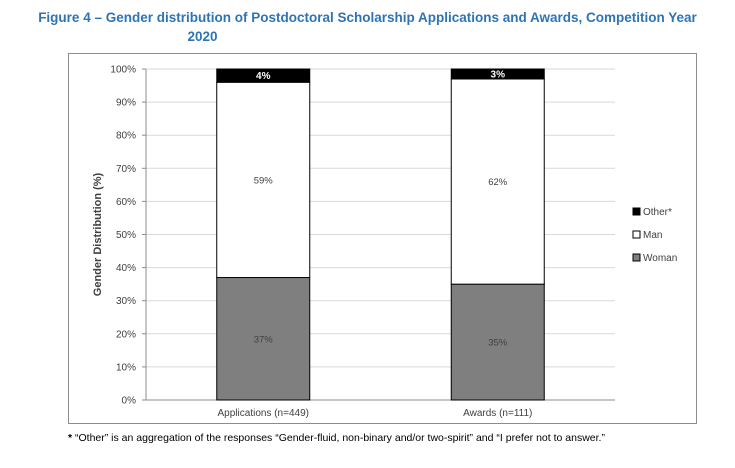 The height and width of the screenshot is (468, 735). What do you see at coordinates (660, 258) in the screenshot?
I see `legend-label: Woman` at bounding box center [660, 258].